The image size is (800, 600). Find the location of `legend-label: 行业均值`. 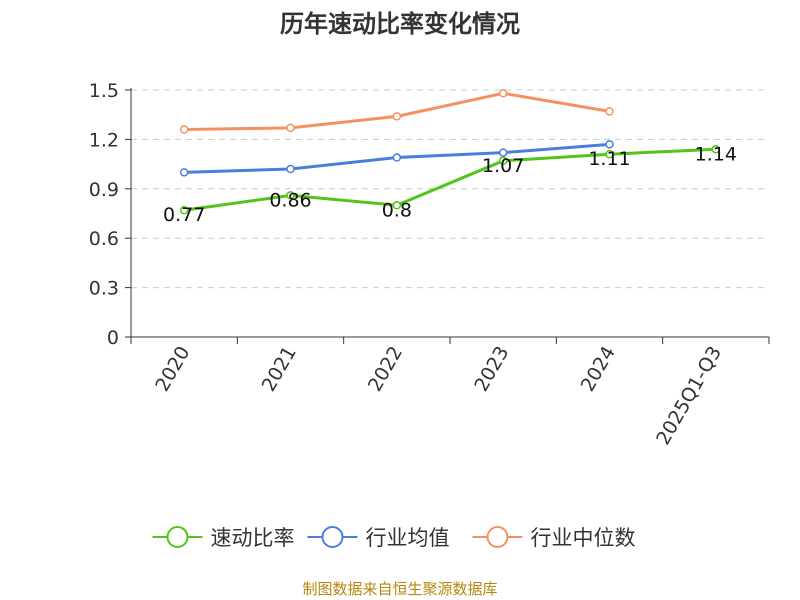

legend-label: 行业均值 is located at coordinates (408, 538).